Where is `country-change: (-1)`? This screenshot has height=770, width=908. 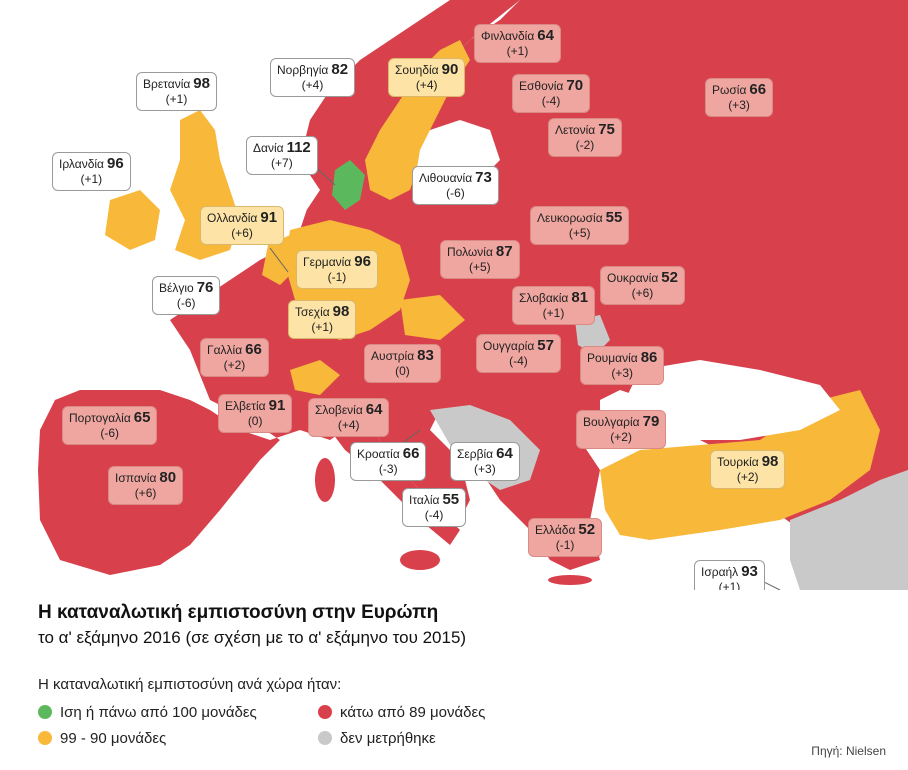
country-change: (-1) is located at coordinates (565, 545).